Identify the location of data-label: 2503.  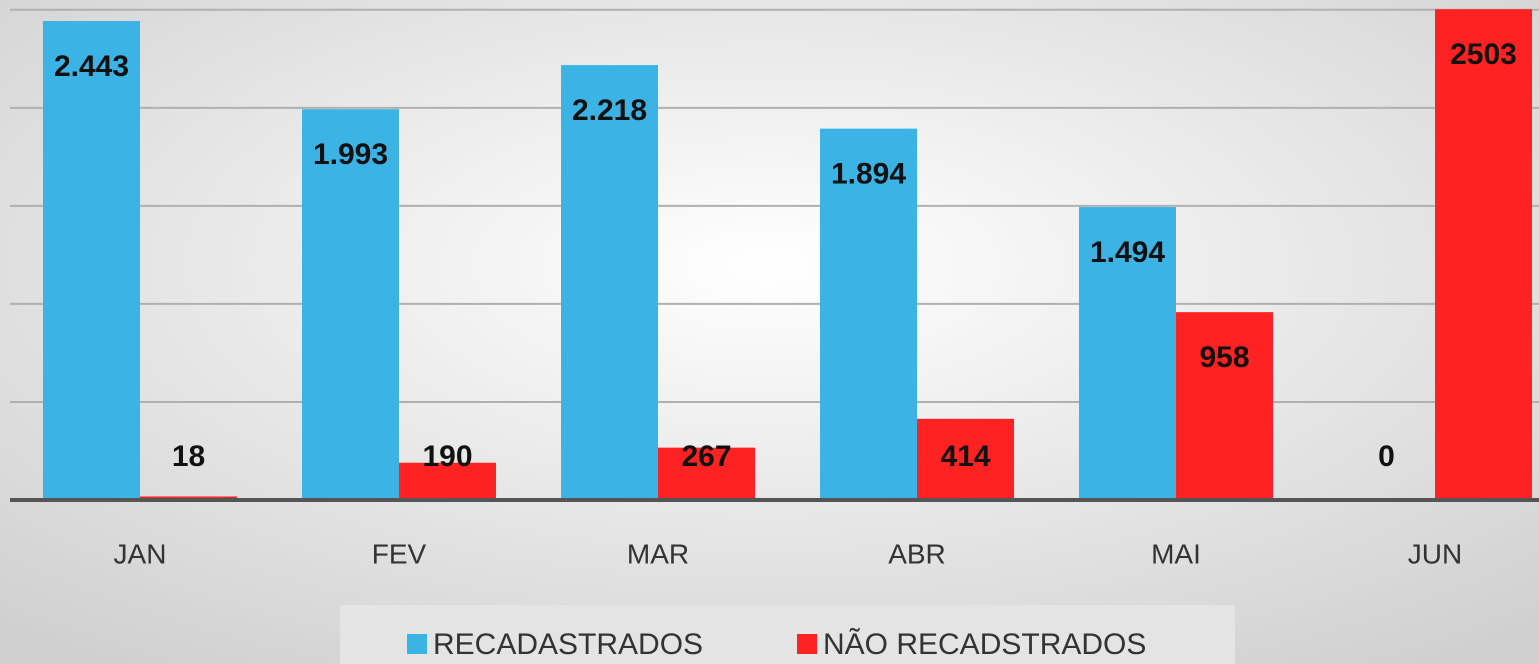
(1483, 54).